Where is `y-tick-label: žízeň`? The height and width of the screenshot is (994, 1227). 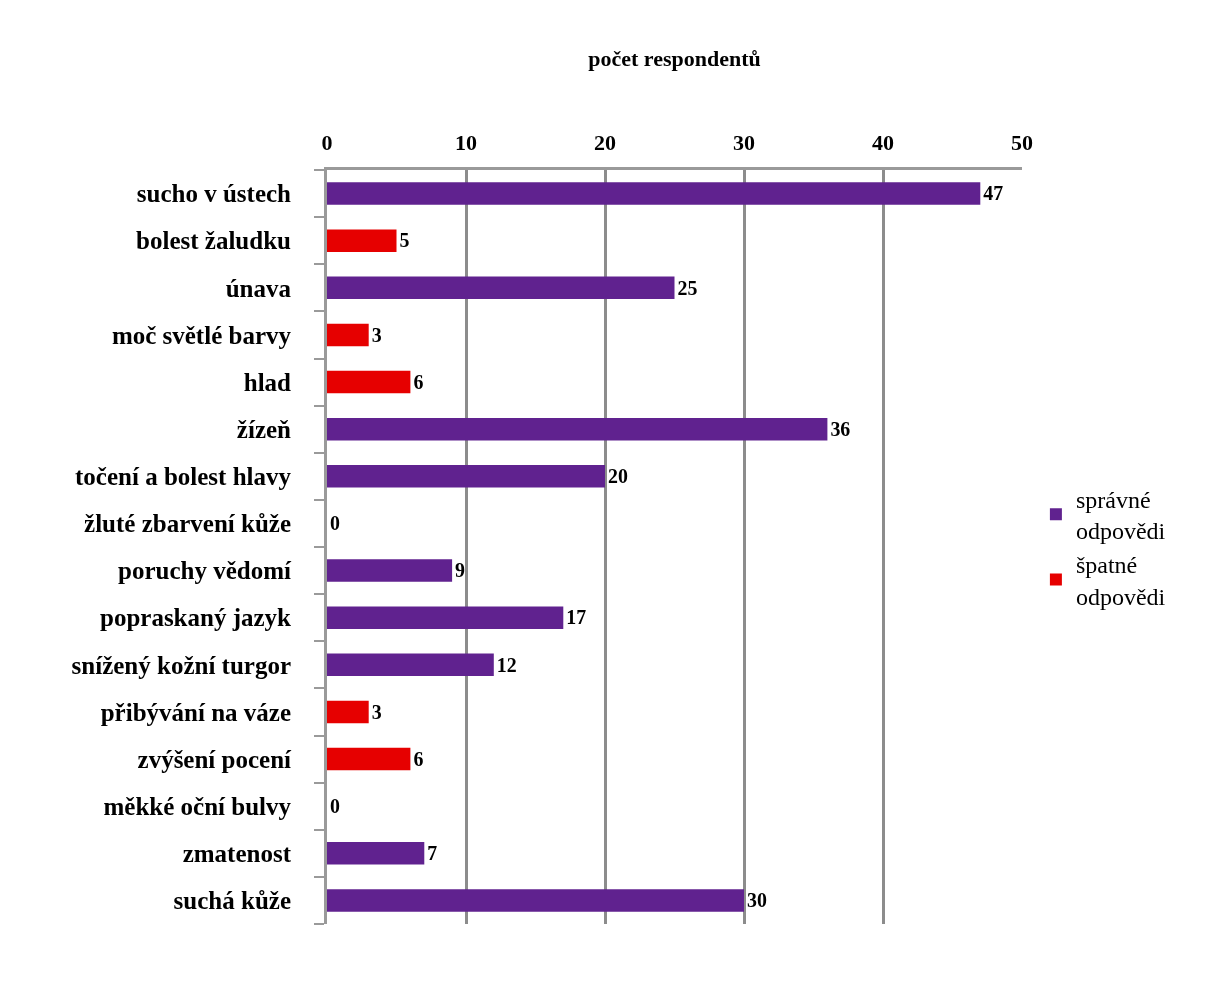
y-tick-label: žízeň is located at coordinates (264, 429).